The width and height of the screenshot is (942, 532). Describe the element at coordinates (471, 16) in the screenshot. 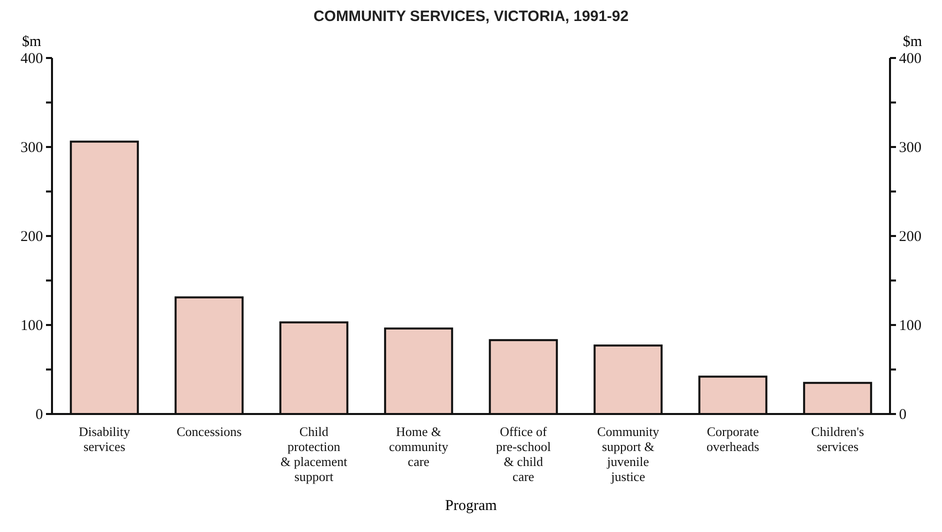

I see `chart-title: COMMUNITY SERVICES, VICTORIA, 1991-92` at that location.